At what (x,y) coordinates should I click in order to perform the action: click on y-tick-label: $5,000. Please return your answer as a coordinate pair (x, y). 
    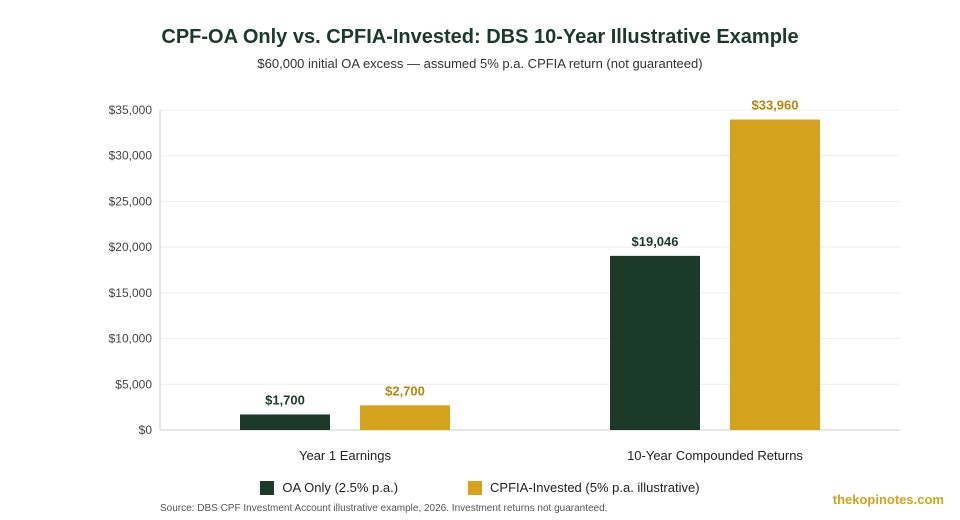
    Looking at the image, I should click on (133, 384).